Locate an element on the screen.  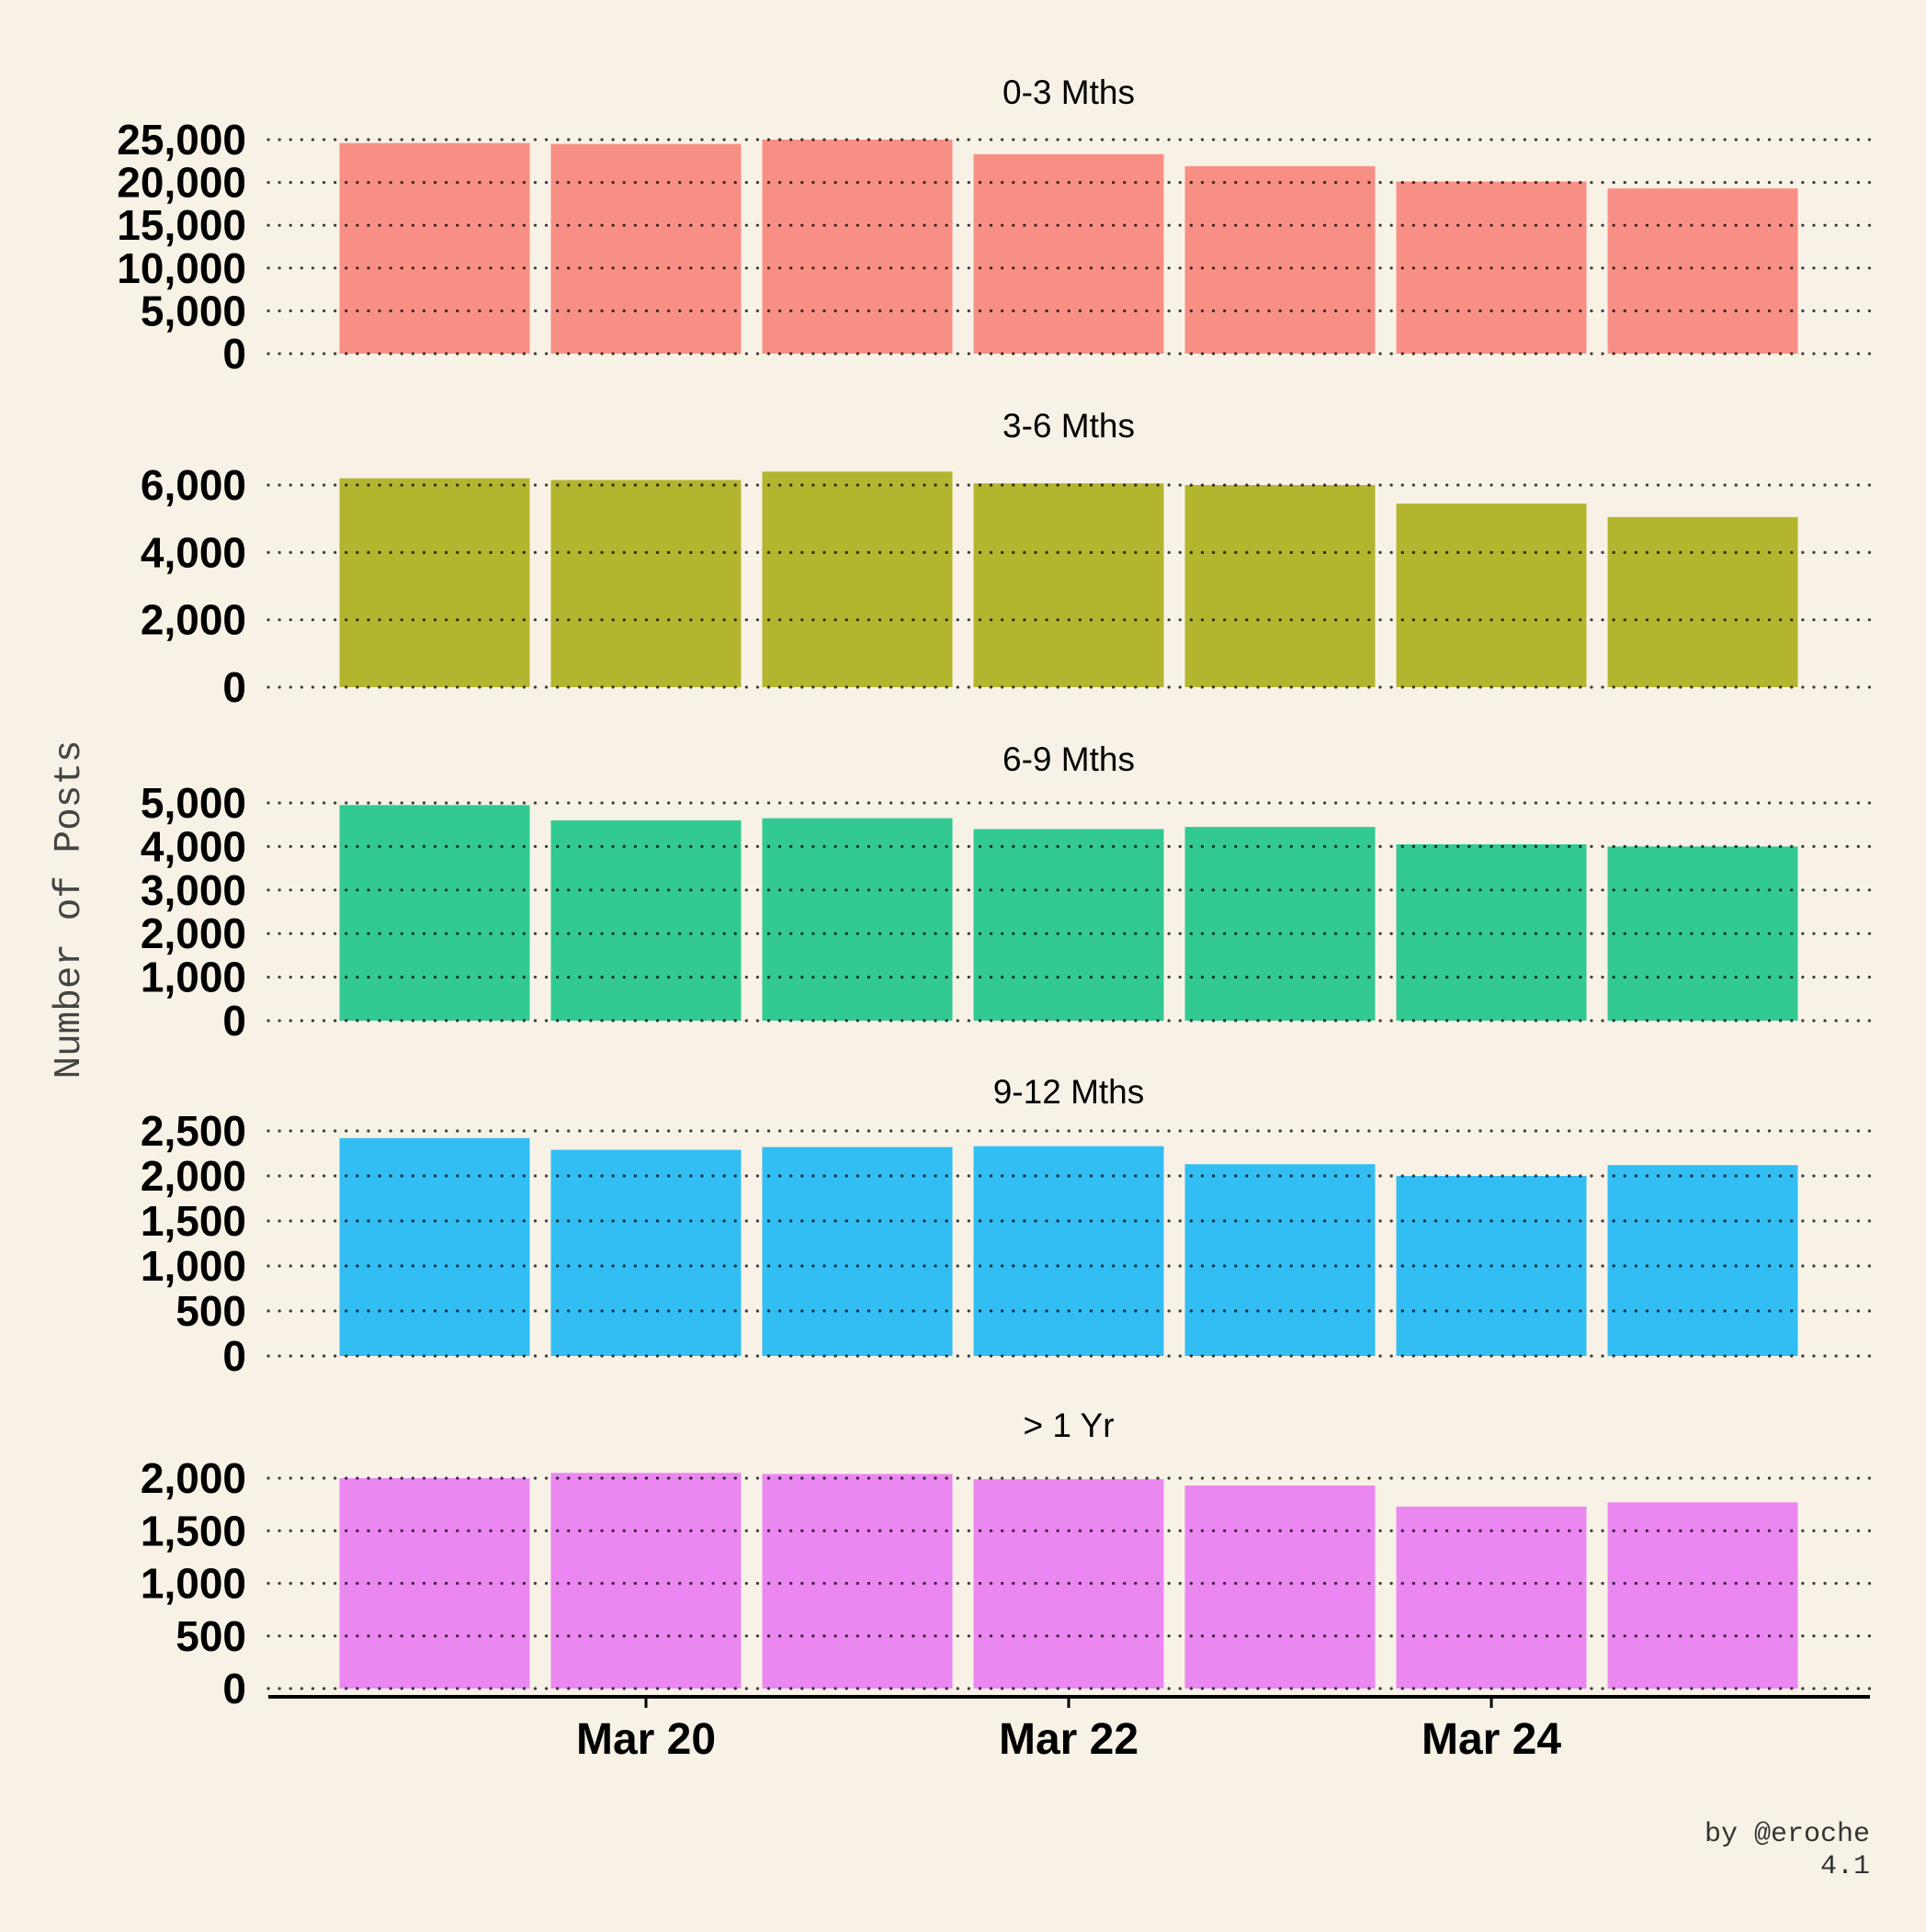
y-tick-label: 25,000 is located at coordinates (181, 140).